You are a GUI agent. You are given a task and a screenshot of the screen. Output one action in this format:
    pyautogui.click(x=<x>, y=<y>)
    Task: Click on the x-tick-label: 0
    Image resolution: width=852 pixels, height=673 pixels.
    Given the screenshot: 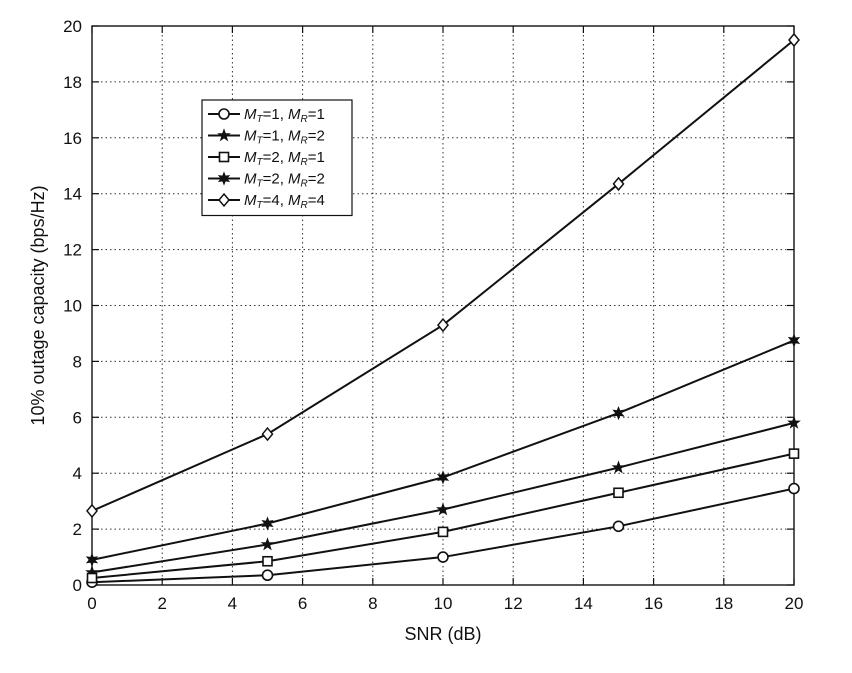 What is the action you would take?
    pyautogui.click(x=91, y=603)
    